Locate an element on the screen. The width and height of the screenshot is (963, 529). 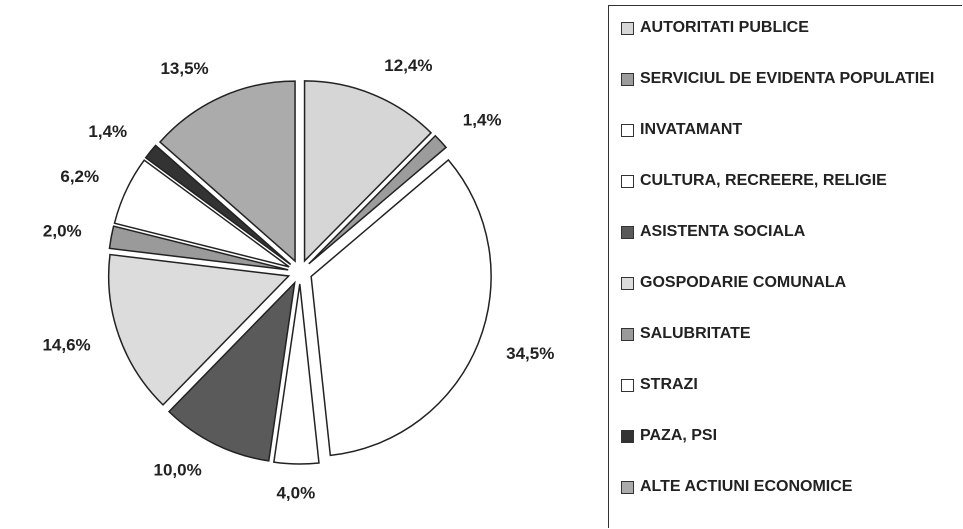
legend-item: GOSPODARIE COMUNALA is located at coordinates (783, 283).